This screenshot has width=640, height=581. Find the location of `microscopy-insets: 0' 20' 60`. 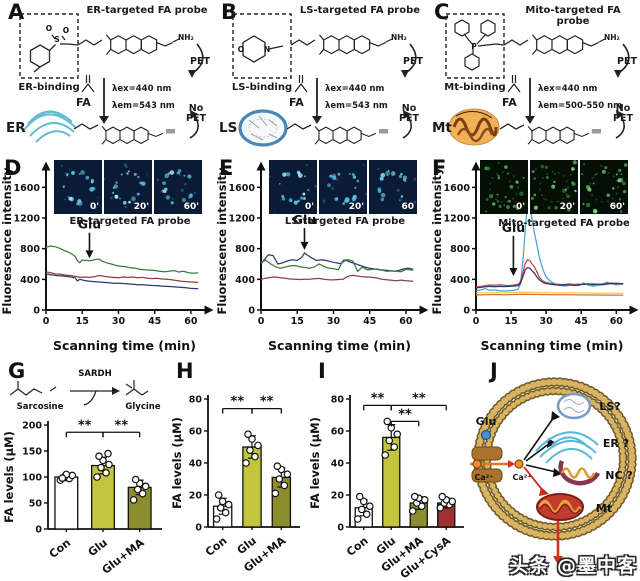

microscopy-insets: 0' 20' 60 is located at coordinates (342, 187).